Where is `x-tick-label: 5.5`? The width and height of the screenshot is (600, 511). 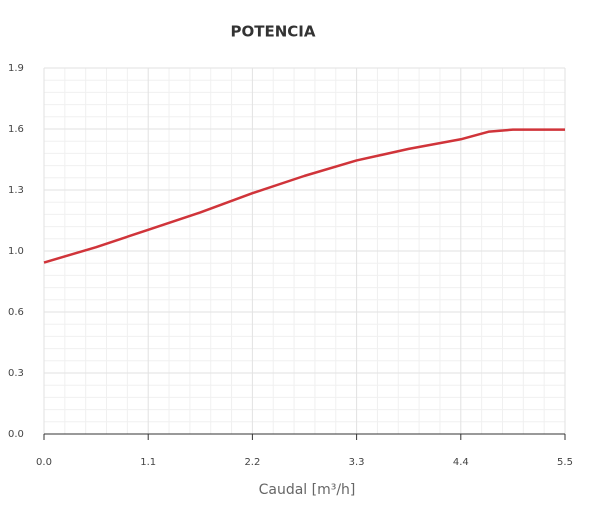
x-tick-label: 5.5 is located at coordinates (565, 462).